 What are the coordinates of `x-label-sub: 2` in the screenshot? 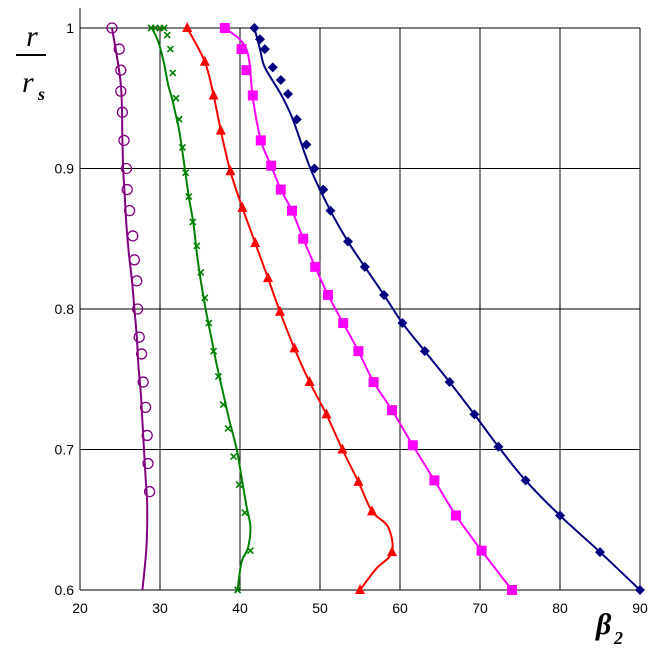 It's located at (618, 638).